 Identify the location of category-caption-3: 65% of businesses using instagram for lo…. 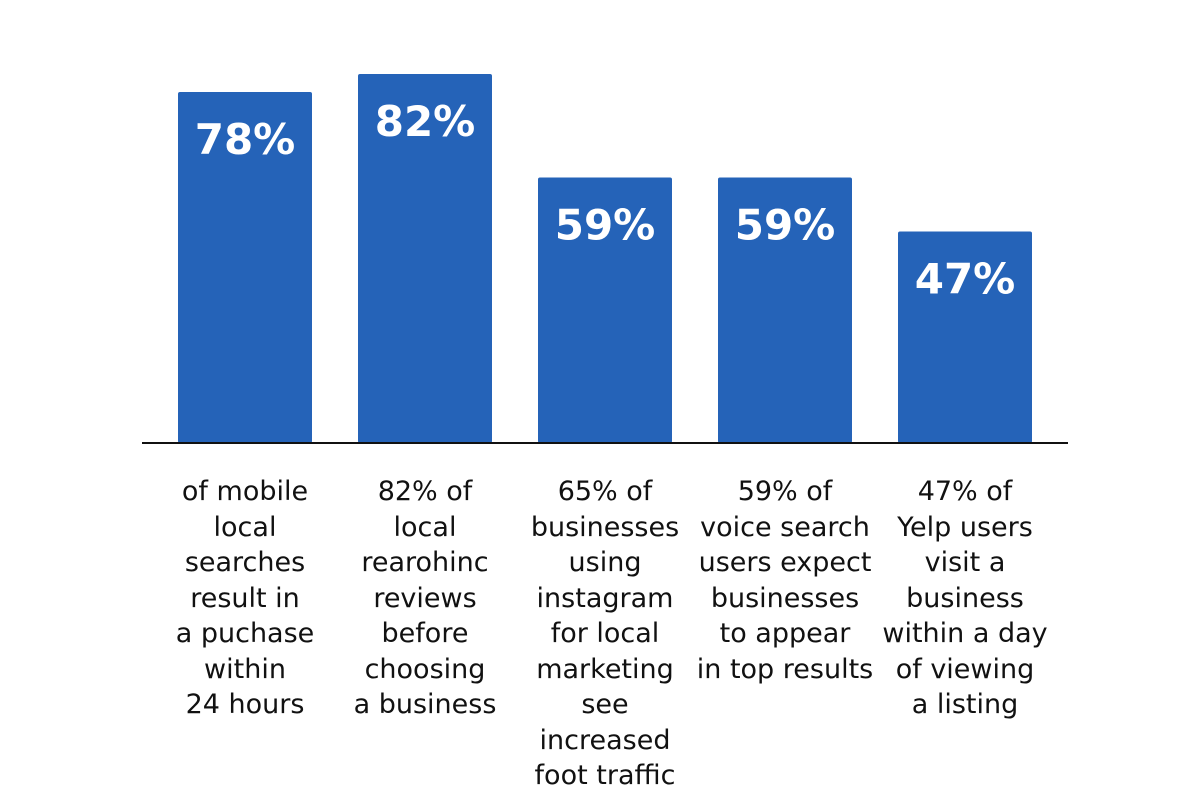
(605, 633).